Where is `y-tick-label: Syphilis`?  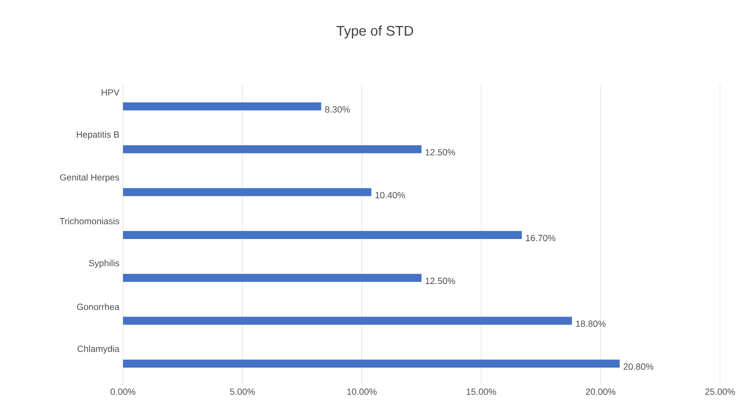 y-tick-label: Syphilis is located at coordinates (104, 264).